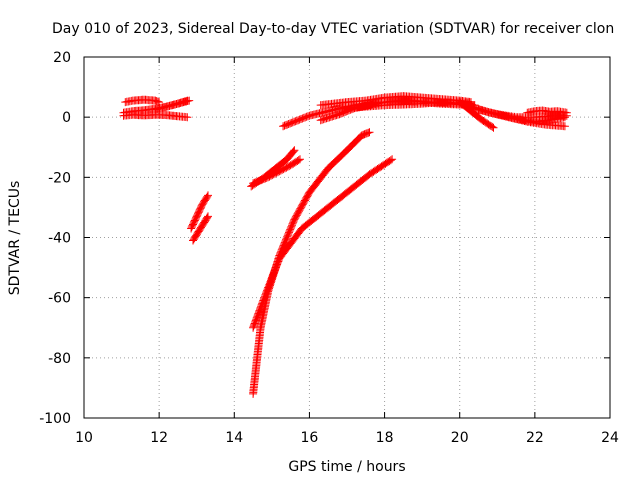 Image resolution: width=640 pixels, height=480 pixels. Describe the element at coordinates (385, 438) in the screenshot. I see `x-tick-label: 18` at that location.